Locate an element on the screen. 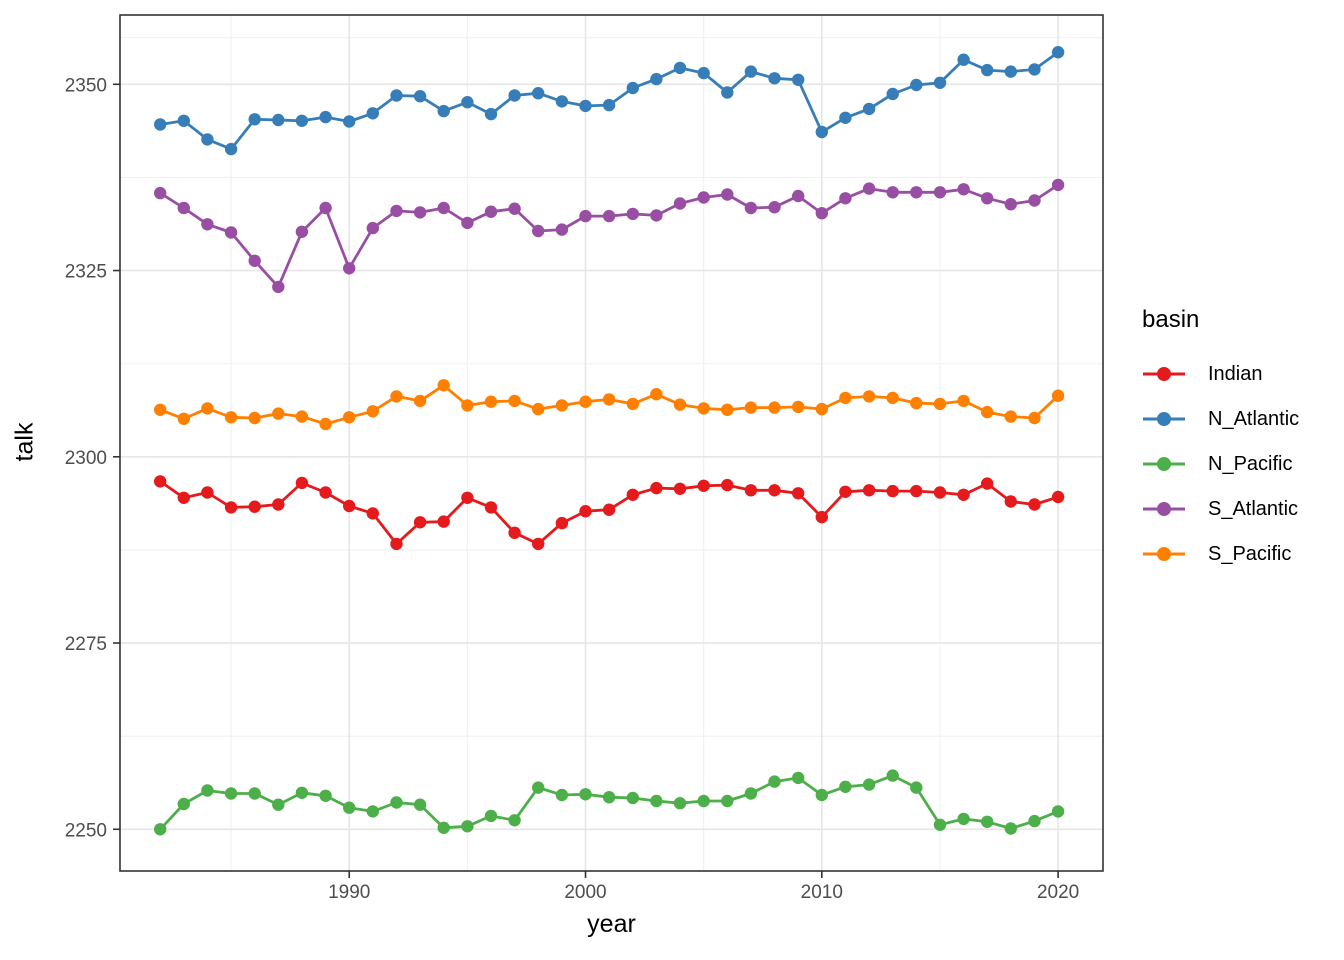  legend-item-label: Indian is located at coordinates (1235, 373).